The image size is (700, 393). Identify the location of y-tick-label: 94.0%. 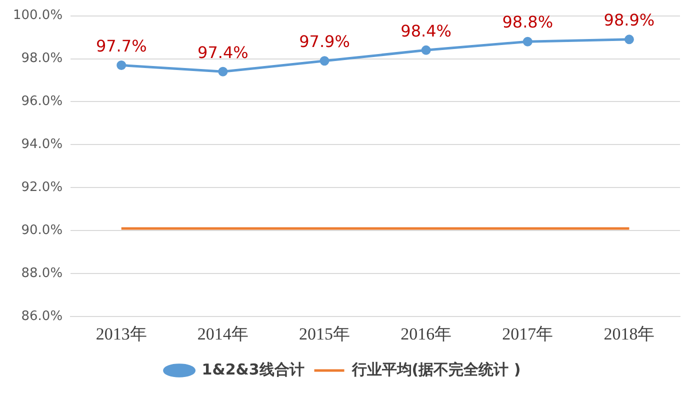
(42, 144).